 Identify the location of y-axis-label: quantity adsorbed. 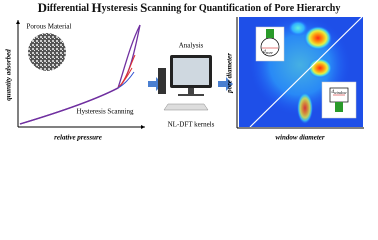
(9, 75).